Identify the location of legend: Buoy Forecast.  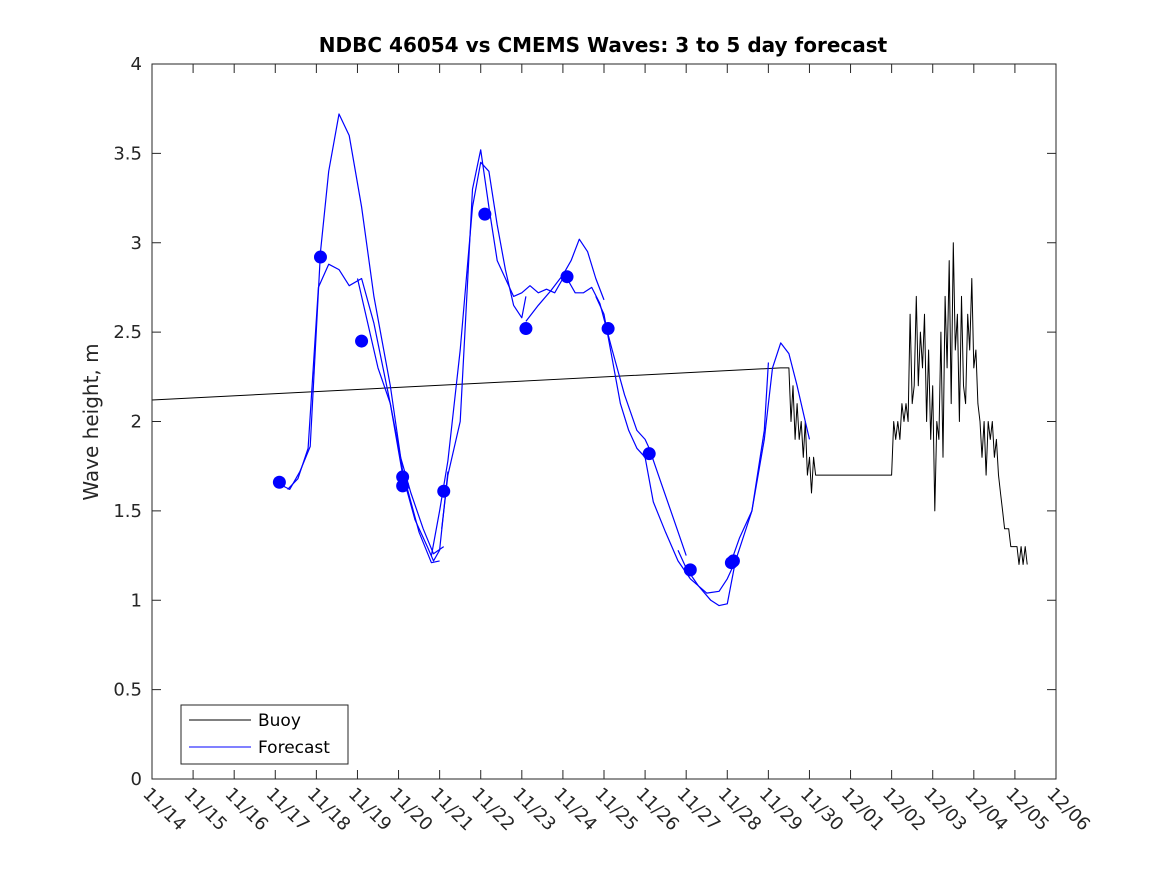
(264, 734).